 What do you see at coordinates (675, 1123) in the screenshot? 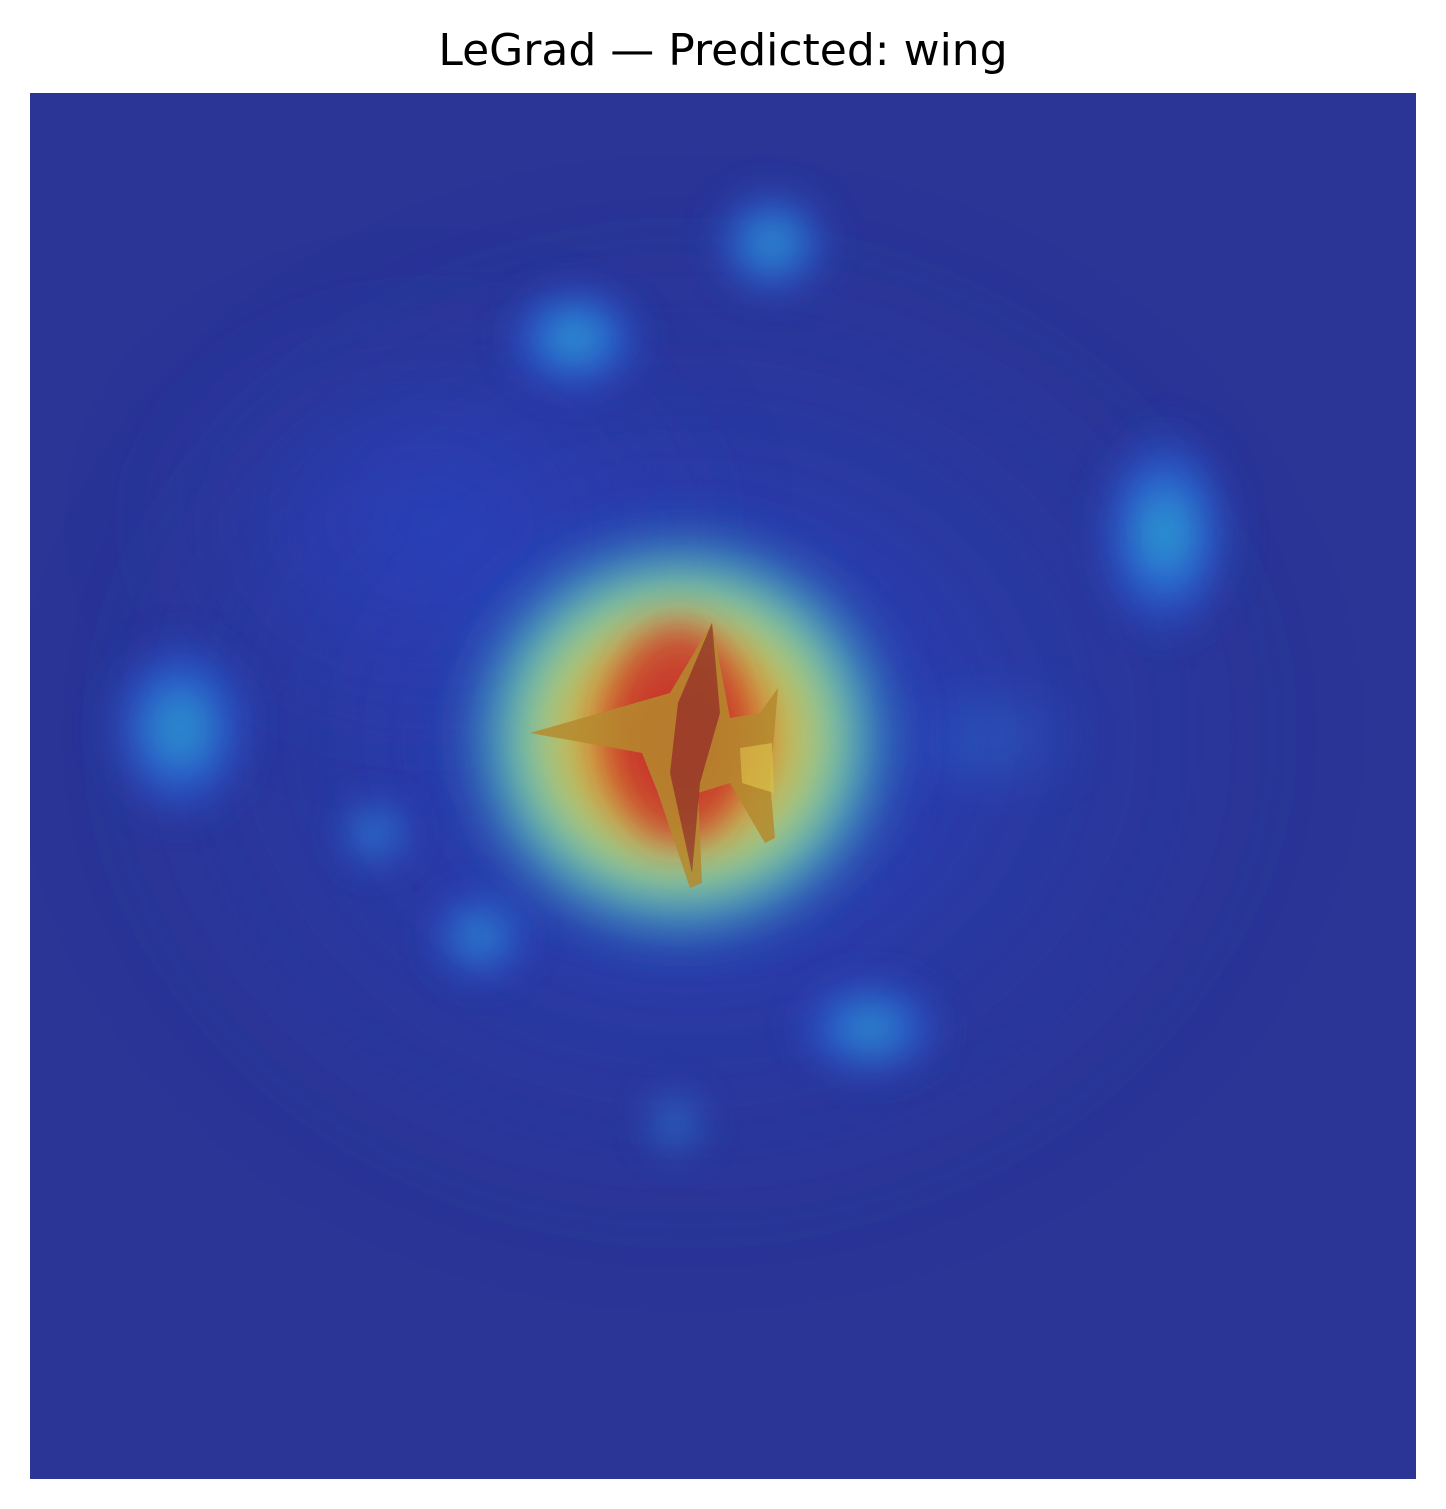
I see `blob-bottom` at bounding box center [675, 1123].